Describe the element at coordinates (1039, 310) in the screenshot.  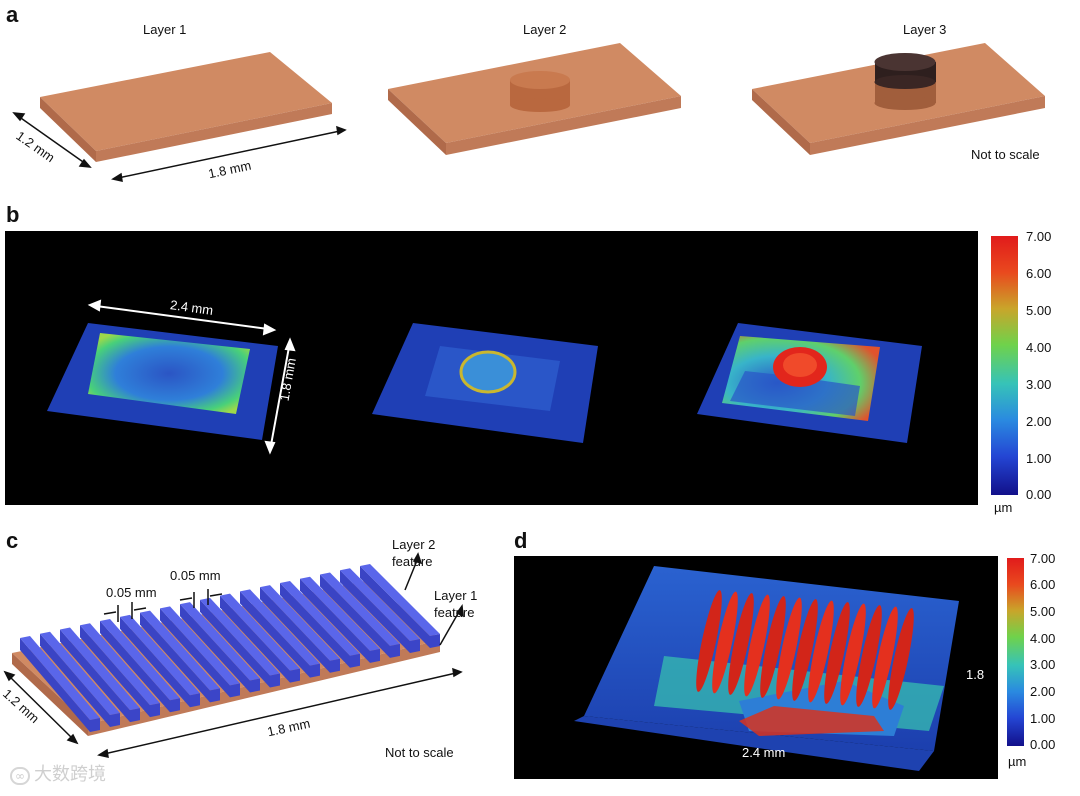
I see `panel-b-tick: 5.00` at that location.